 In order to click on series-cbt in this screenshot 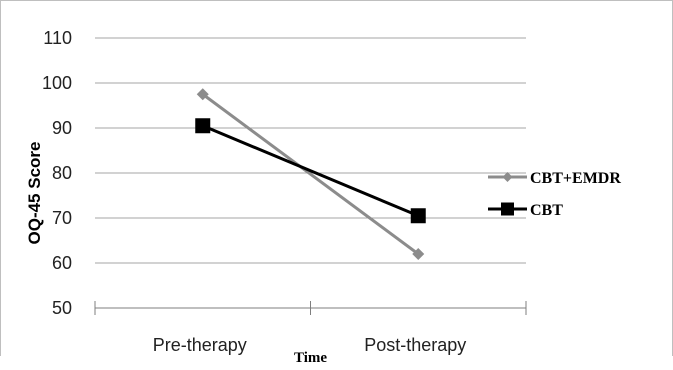, I will do `click(310, 171)`.